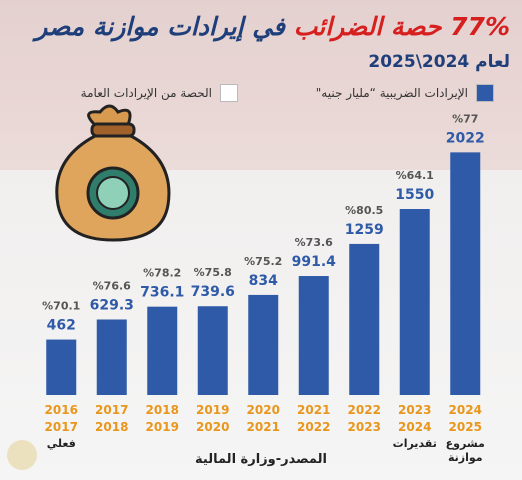 This screenshot has height=480, width=522. What do you see at coordinates (314, 418) in the screenshot?
I see `x-tick-label: 2021 2022` at bounding box center [314, 418].